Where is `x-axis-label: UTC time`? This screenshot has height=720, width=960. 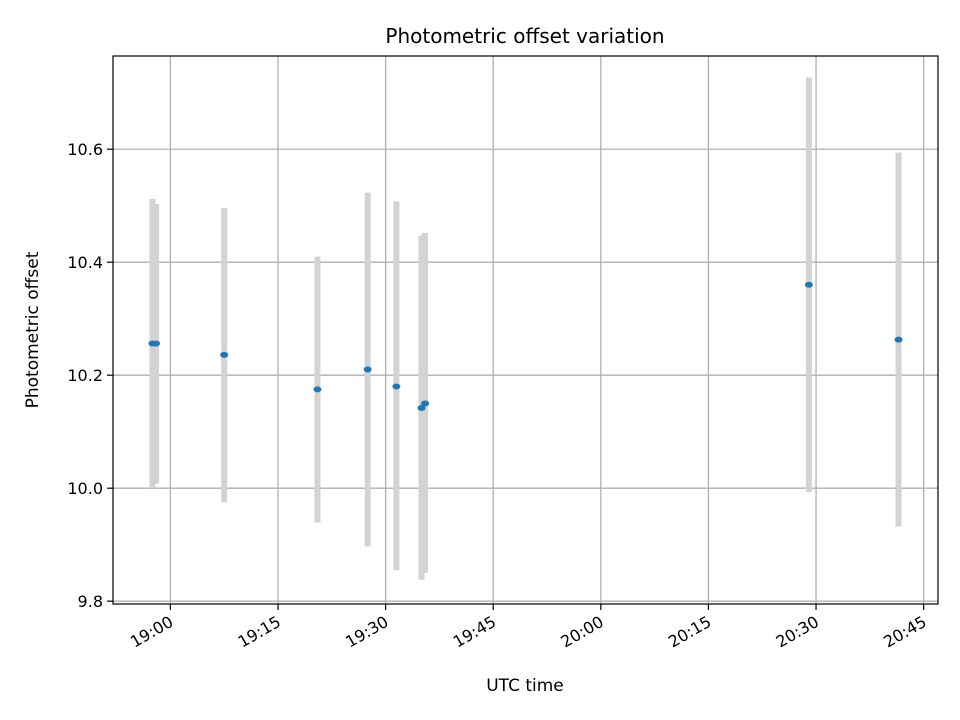 x-axis-label: UTC time is located at coordinates (525, 686).